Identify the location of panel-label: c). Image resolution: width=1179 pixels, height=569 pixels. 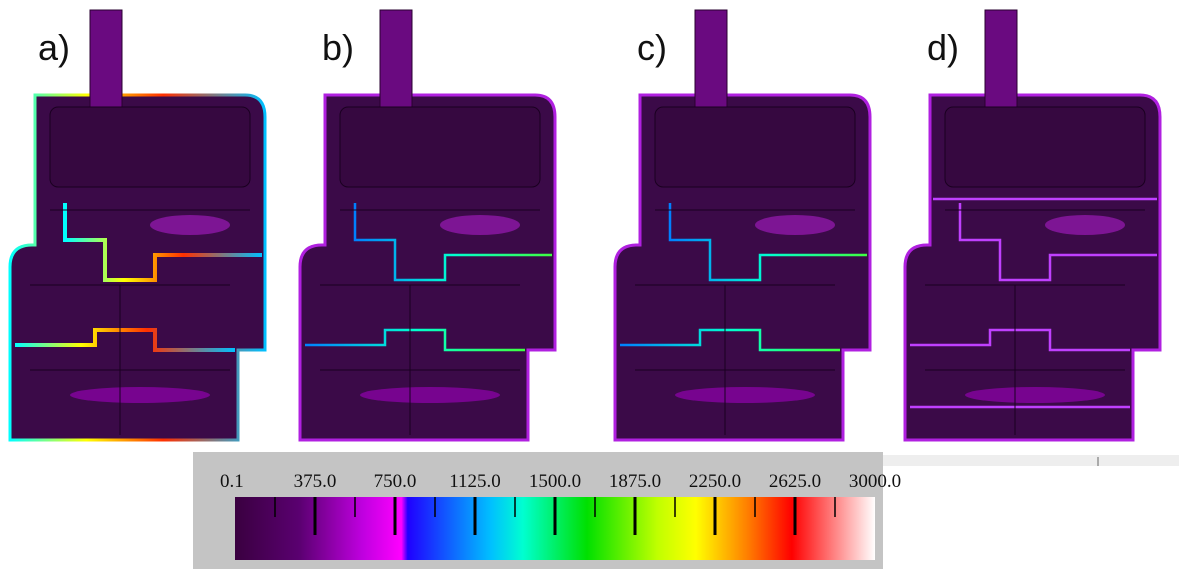
(652, 47).